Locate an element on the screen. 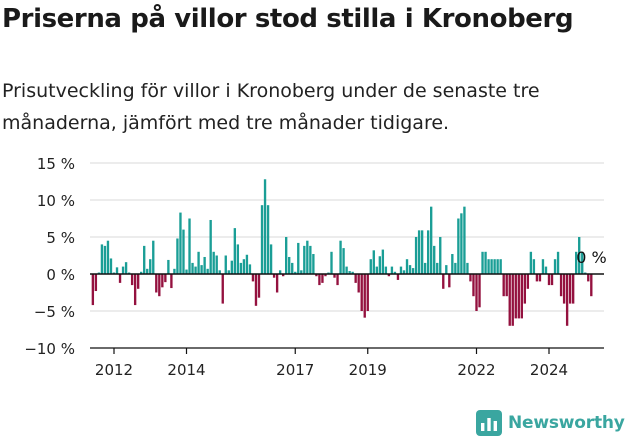  x-tick-label: 2012 is located at coordinates (114, 370).